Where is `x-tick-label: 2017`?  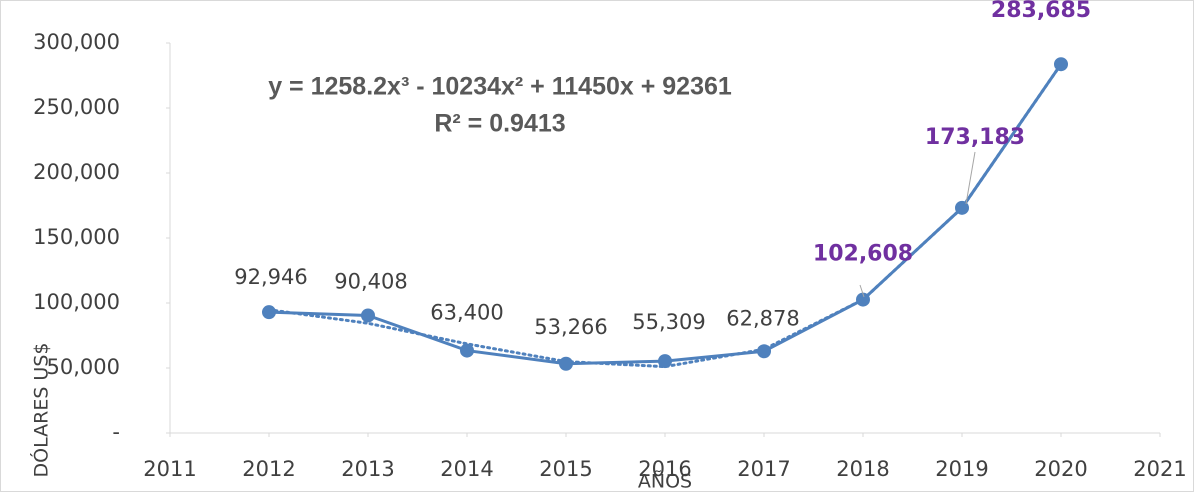 x-tick-label: 2017 is located at coordinates (763, 469).